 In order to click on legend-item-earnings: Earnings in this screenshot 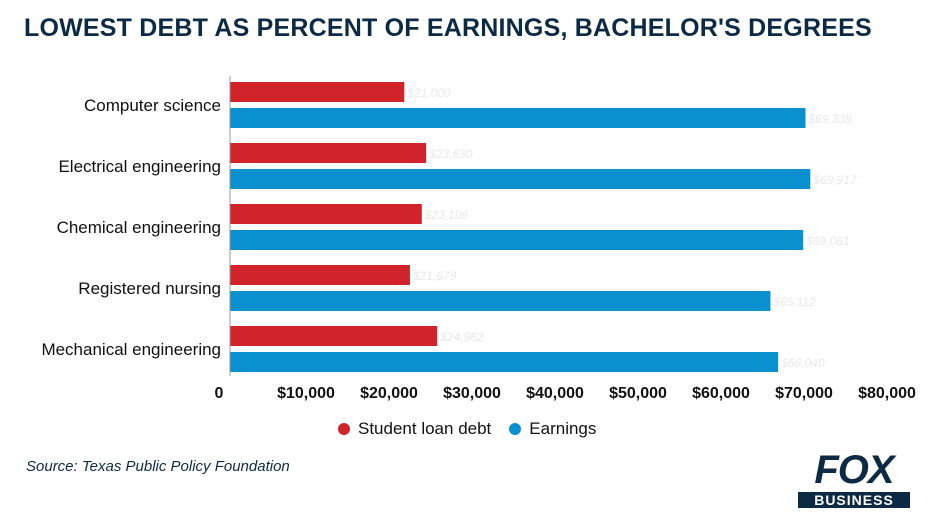, I will do `click(552, 429)`.